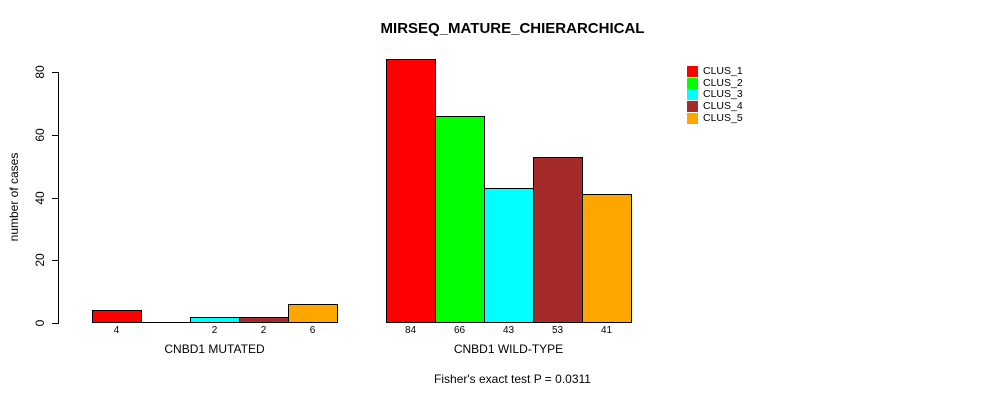  What do you see at coordinates (214, 349) in the screenshot?
I see `x-axis-group-label: CNBD1 MUTATED` at bounding box center [214, 349].